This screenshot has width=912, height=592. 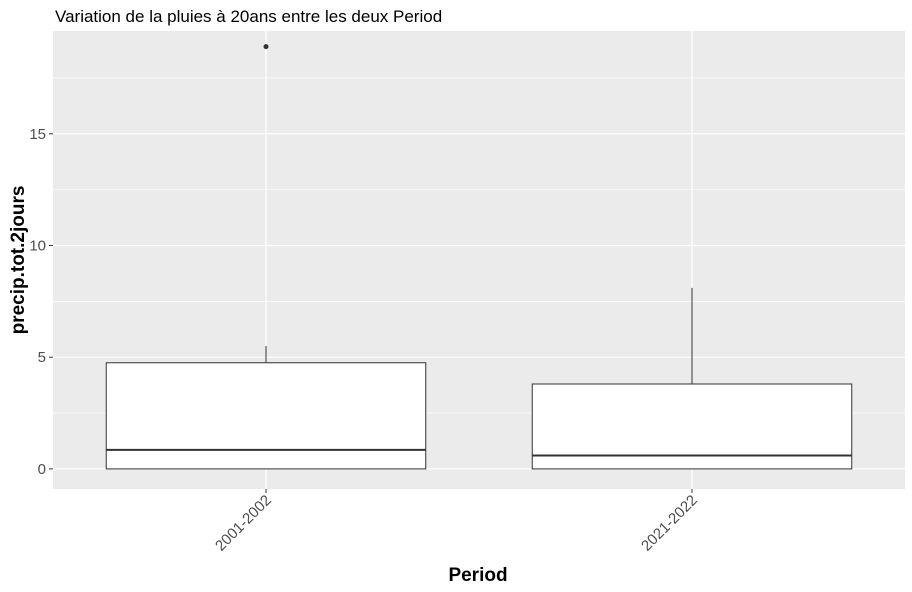 I want to click on x-tick-label: 2001-2002, so click(x=243, y=523).